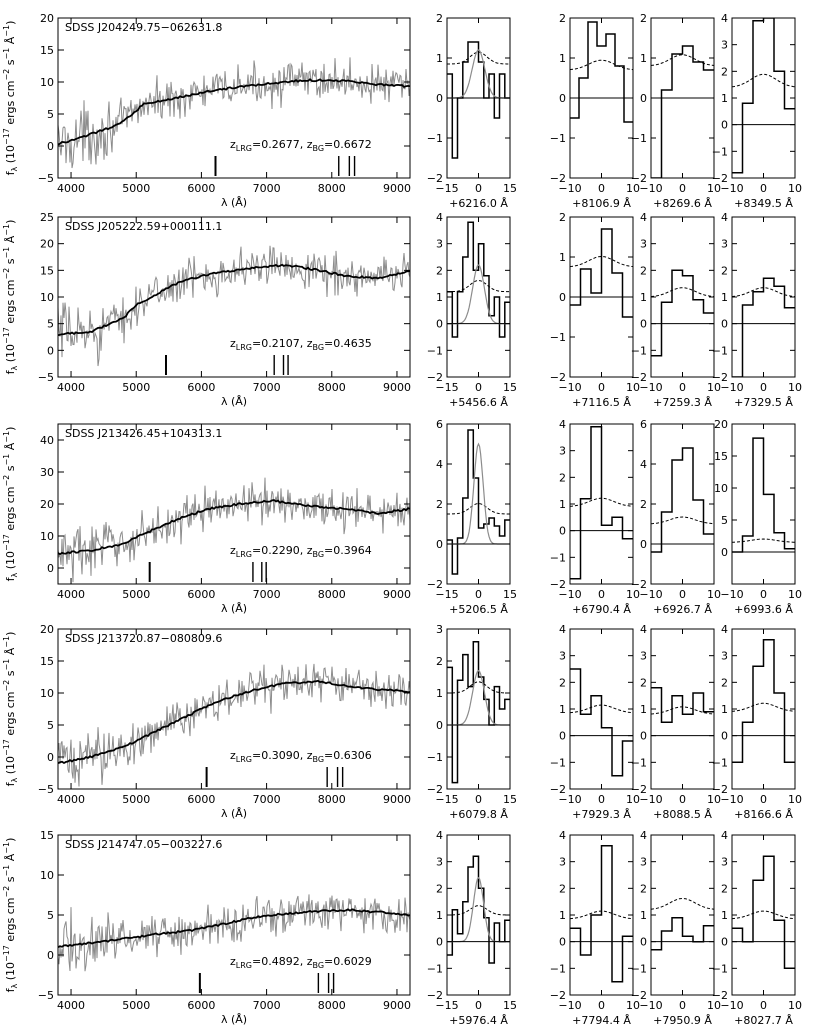  I want to click on redshift-label: zLRG=0.2677, zBG=0.6672, so click(301, 145).